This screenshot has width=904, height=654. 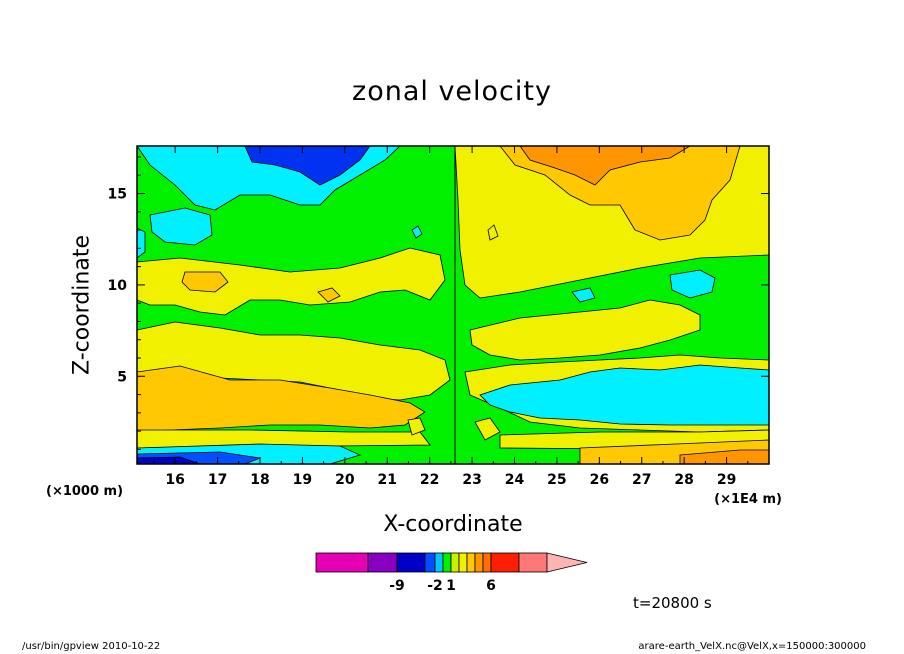 What do you see at coordinates (429, 480) in the screenshot?
I see `x-tick-label: 22` at bounding box center [429, 480].